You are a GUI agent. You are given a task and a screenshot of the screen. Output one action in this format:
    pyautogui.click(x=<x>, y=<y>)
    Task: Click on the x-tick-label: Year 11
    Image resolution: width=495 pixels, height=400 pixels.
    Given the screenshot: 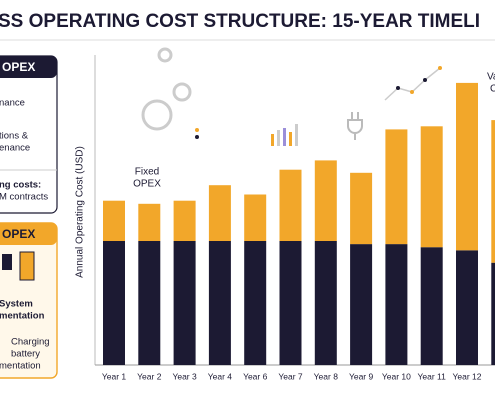 What is the action you would take?
    pyautogui.click(x=432, y=376)
    